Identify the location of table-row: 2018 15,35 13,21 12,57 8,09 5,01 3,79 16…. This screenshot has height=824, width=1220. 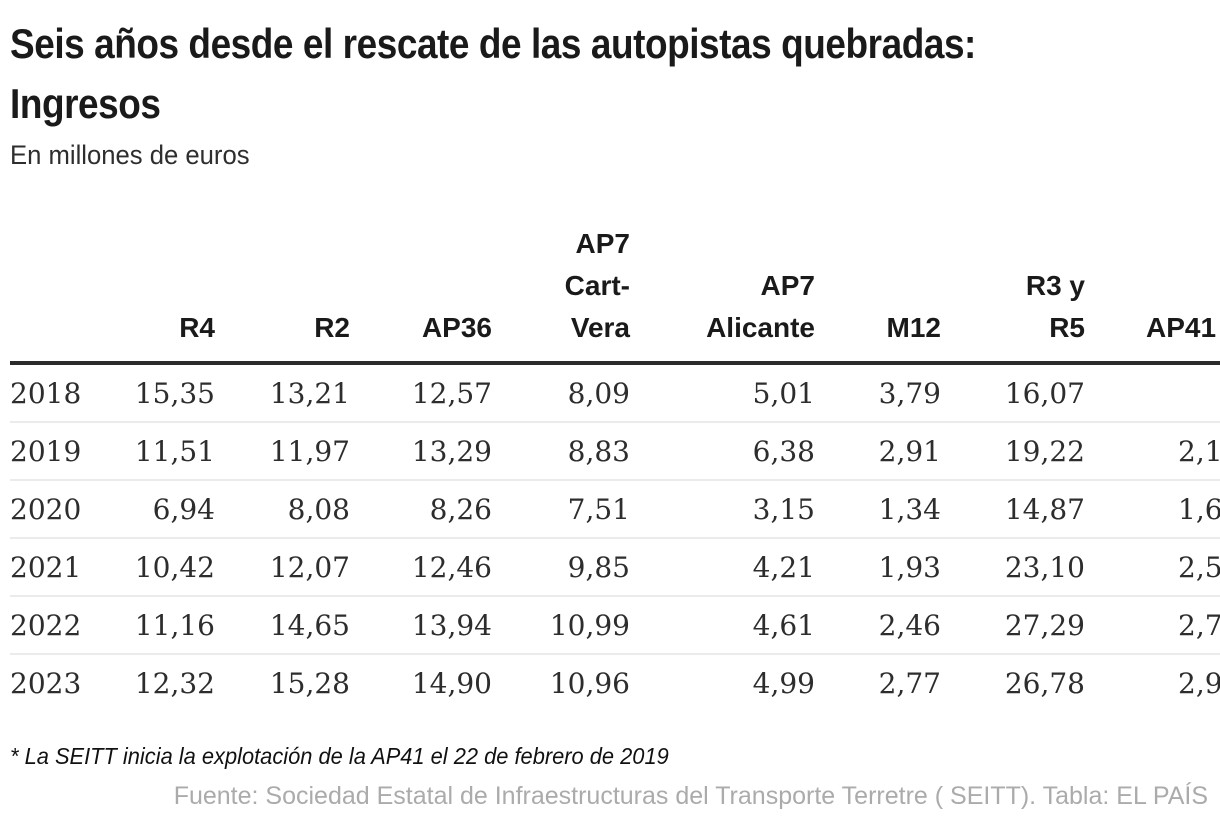
(615, 392).